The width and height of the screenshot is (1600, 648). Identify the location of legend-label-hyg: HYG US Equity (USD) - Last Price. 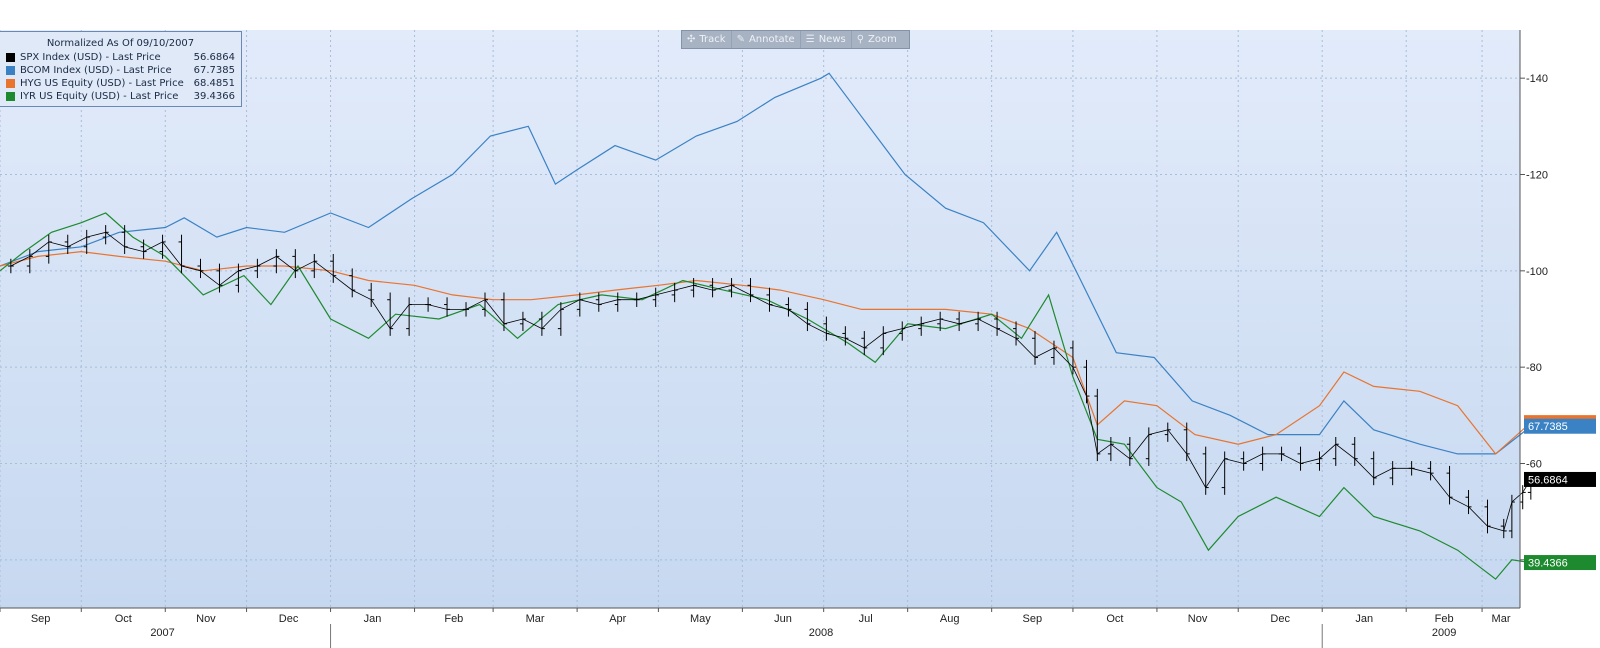
(102, 83).